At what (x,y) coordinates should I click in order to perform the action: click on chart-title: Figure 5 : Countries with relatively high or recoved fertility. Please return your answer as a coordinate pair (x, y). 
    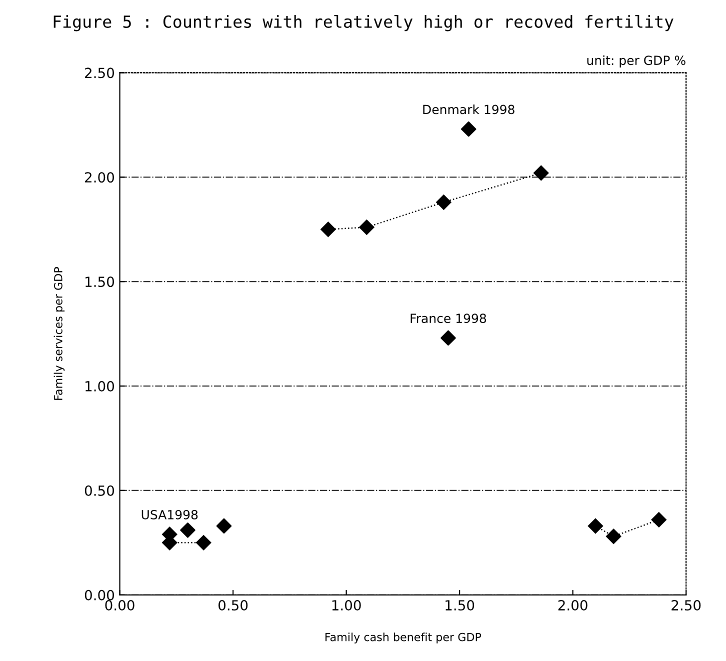
    Looking at the image, I should click on (364, 23).